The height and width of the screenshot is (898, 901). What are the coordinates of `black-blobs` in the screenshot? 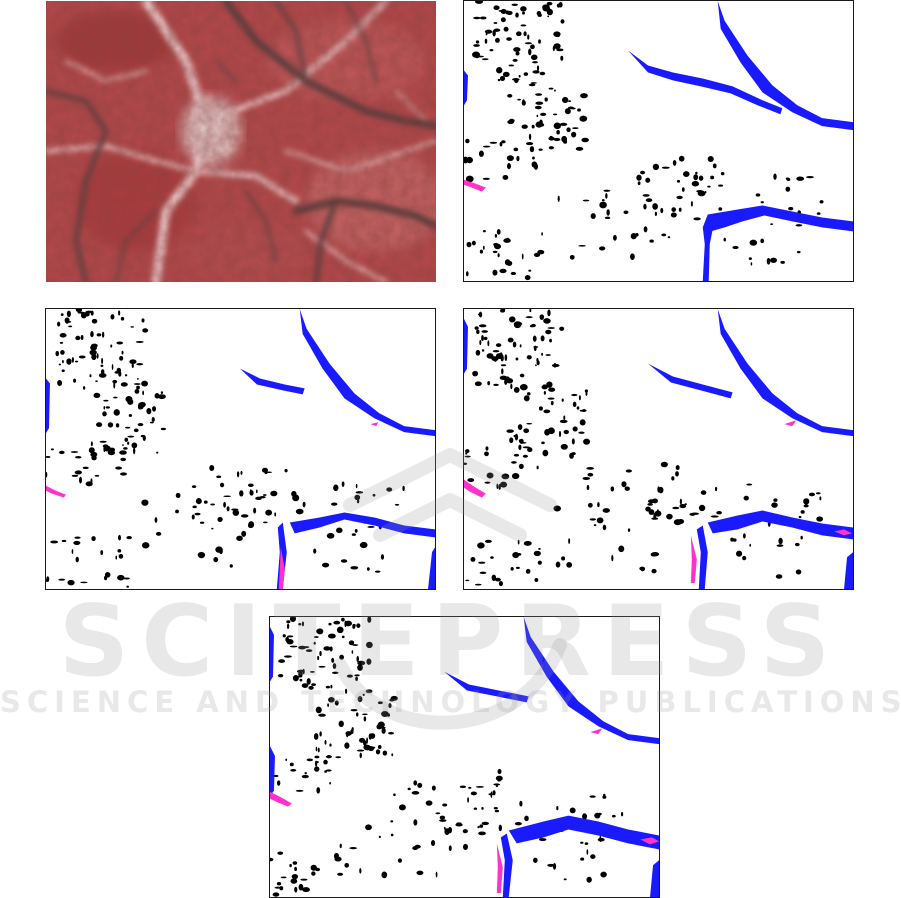 It's located at (644, 448).